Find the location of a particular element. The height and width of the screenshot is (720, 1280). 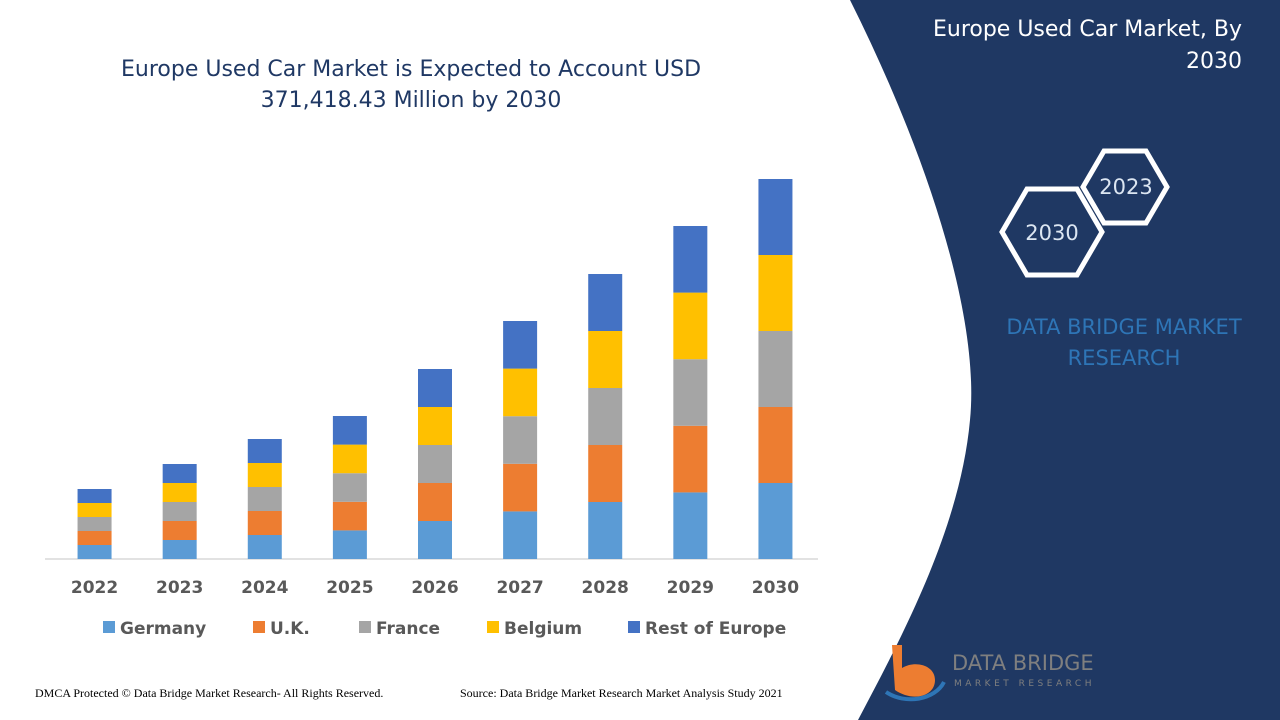

logo-name: DATA BRIDGE is located at coordinates (1023, 663).